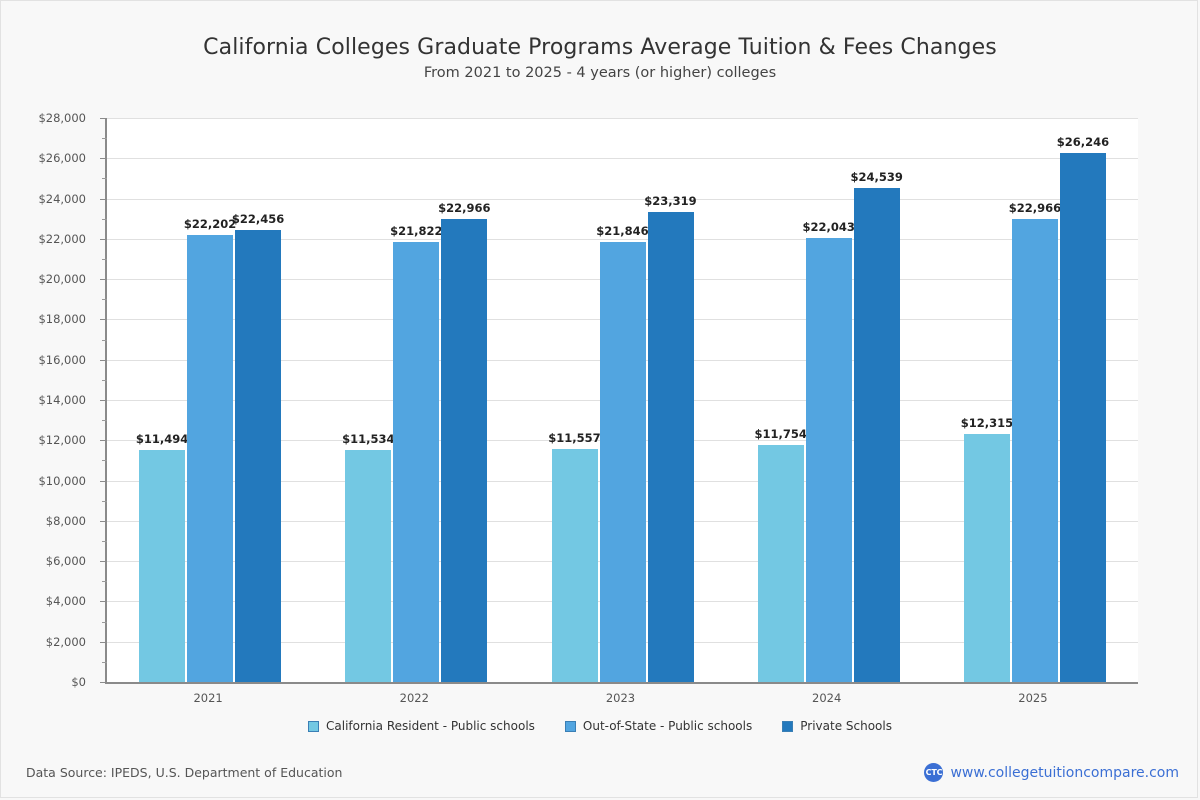 This screenshot has width=1200, height=800. I want to click on y-axis-tick-label: $28,000, so click(62, 118).